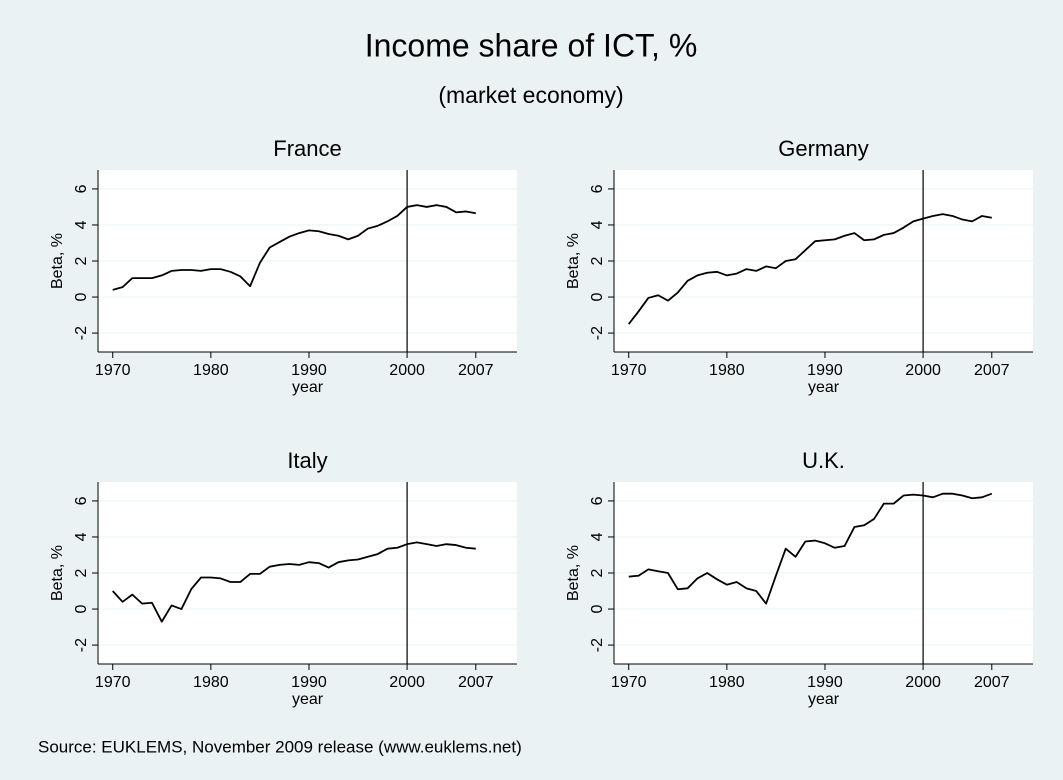 The height and width of the screenshot is (780, 1063). I want to click on panel-title: France, so click(307, 148).